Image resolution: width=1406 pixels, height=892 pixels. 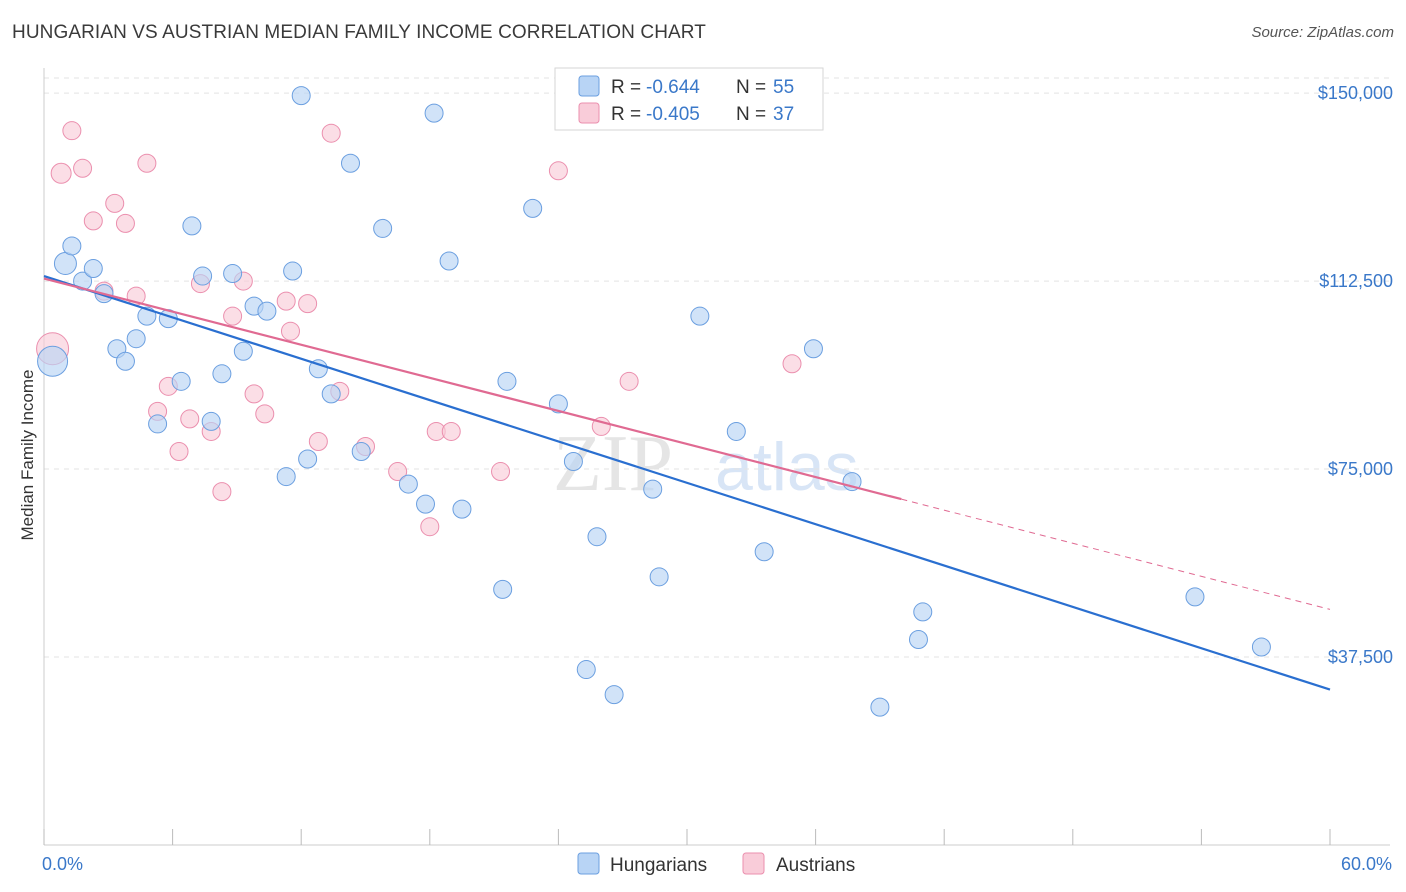 What do you see at coordinates (589, 86) in the screenshot?
I see `legend-swatch-hungarians` at bounding box center [589, 86].